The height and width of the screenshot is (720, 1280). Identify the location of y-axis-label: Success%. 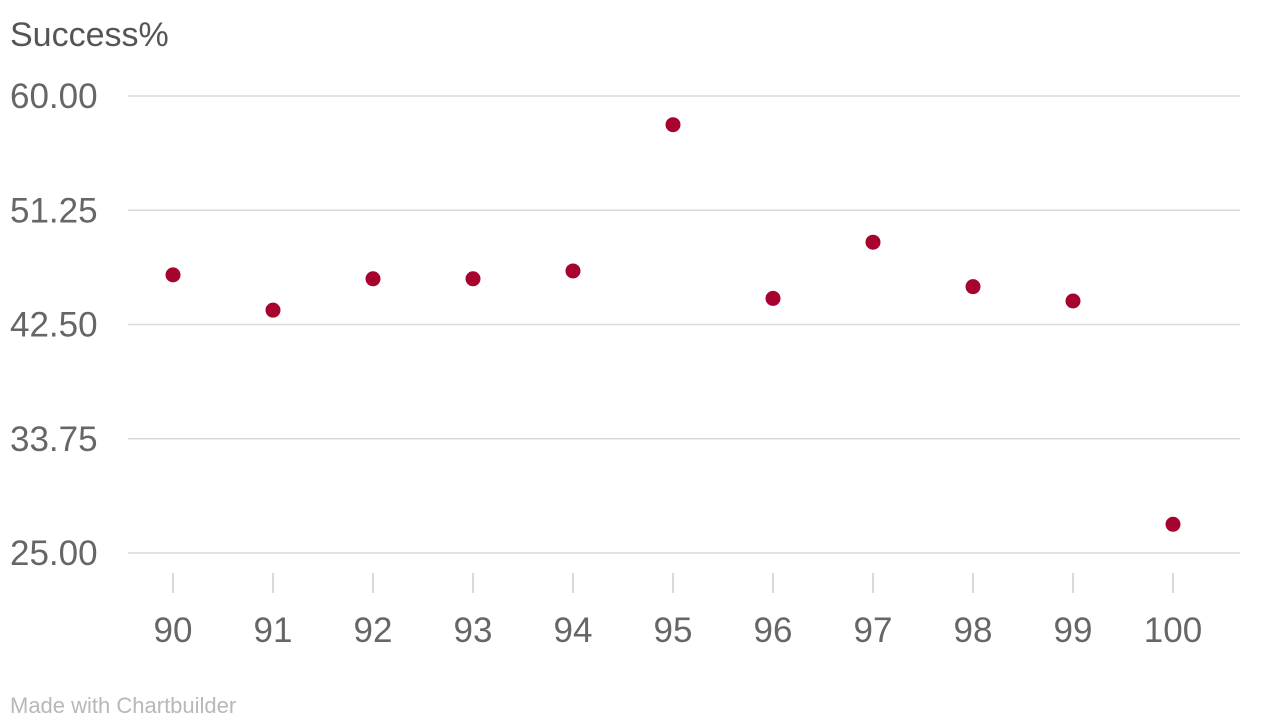
(89, 35).